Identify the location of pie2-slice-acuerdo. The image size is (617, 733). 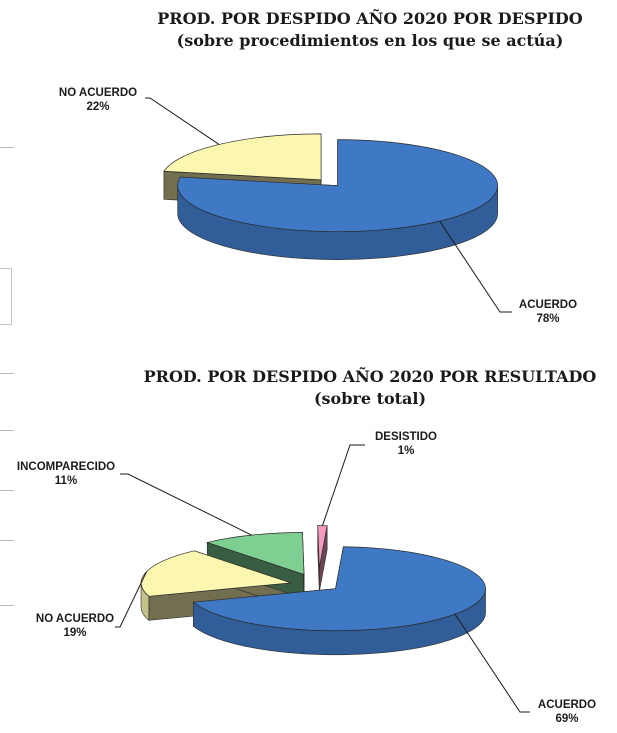
(339, 589).